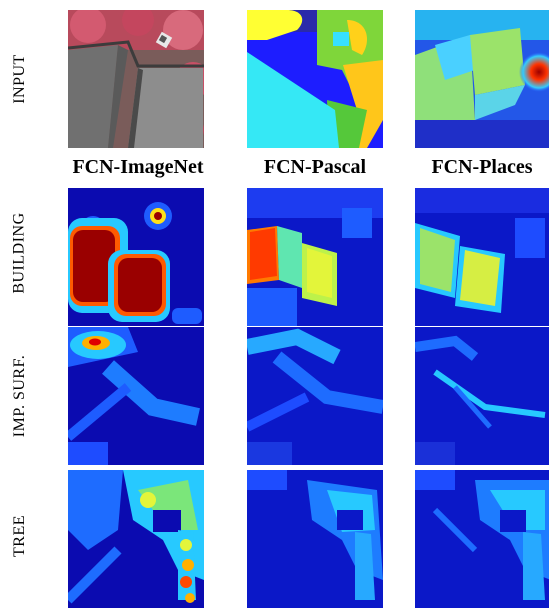 The height and width of the screenshot is (608, 549). What do you see at coordinates (136, 539) in the screenshot?
I see `heatmap-tree-fcn-imagenet` at bounding box center [136, 539].